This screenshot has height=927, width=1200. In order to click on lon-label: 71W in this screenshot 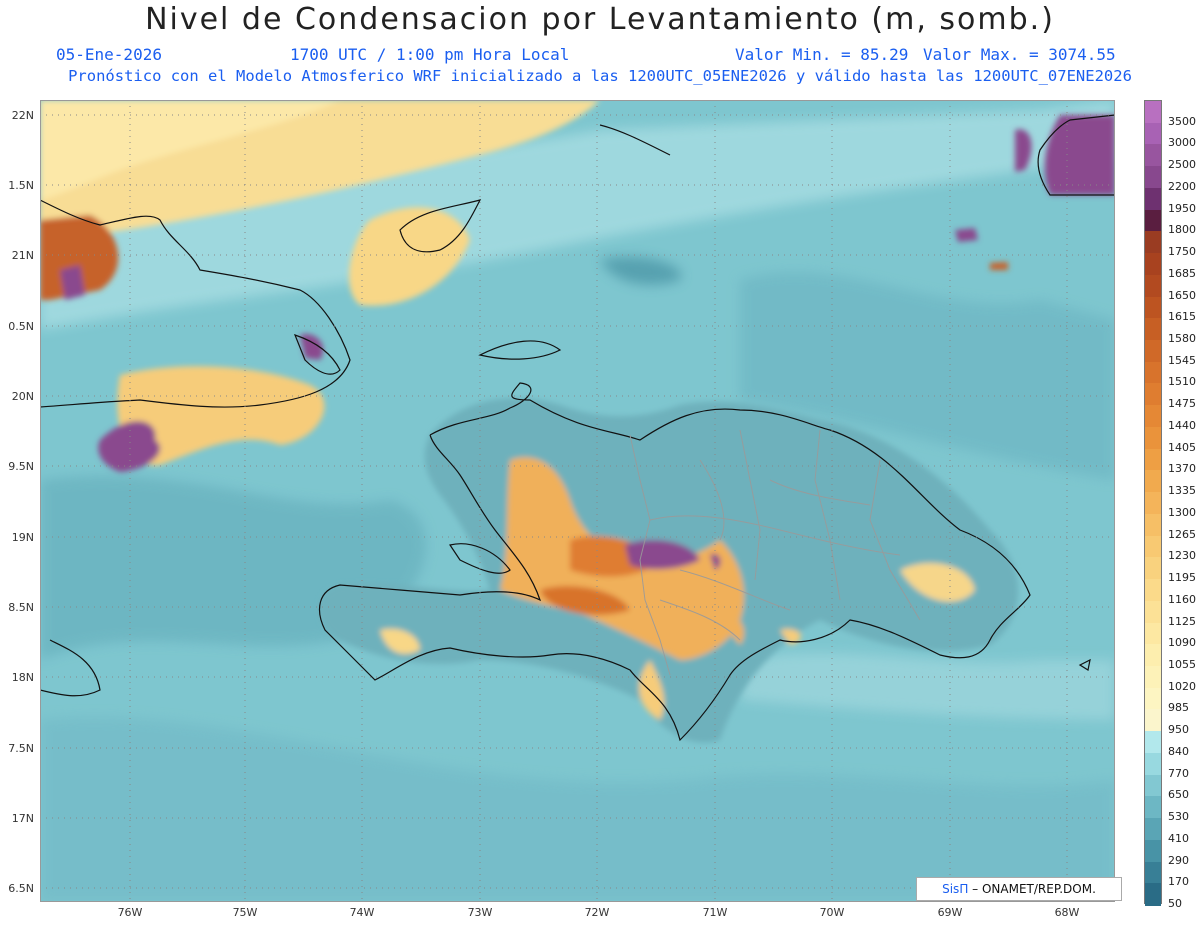, I will do `click(715, 912)`.